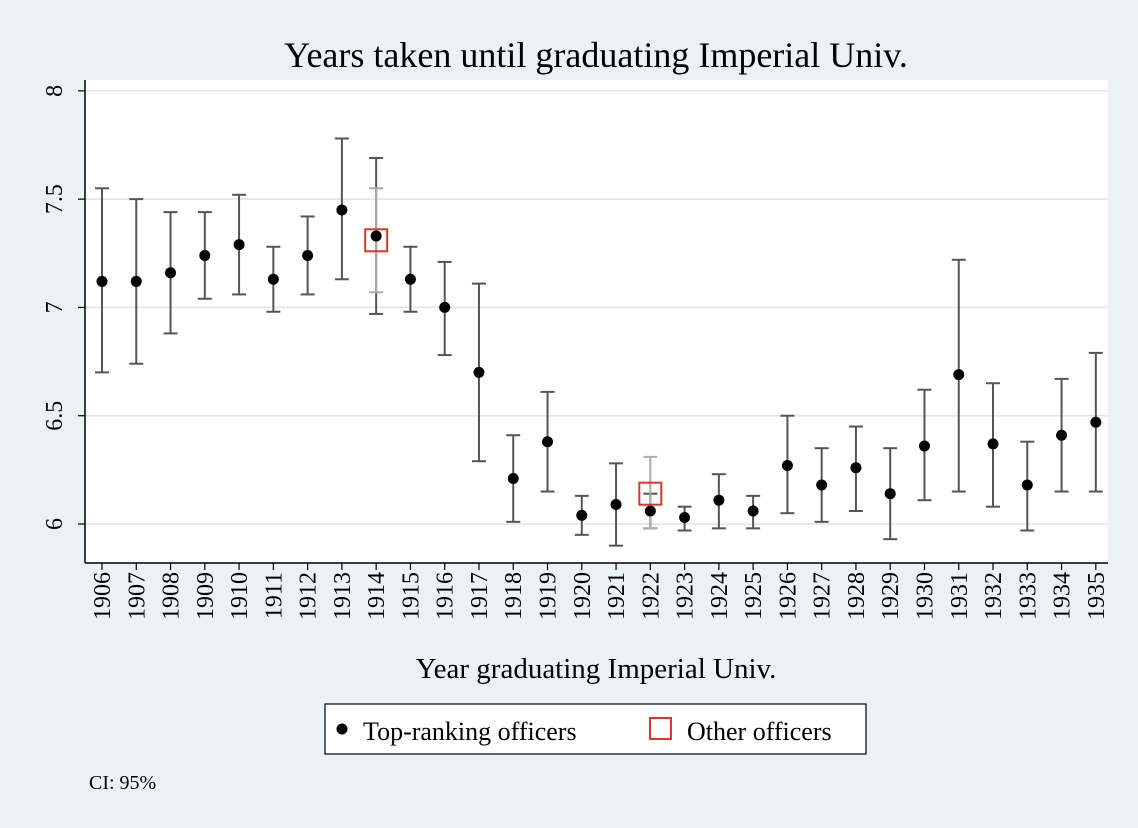  What do you see at coordinates (55, 524) in the screenshot?
I see `y-tick-label: 6` at bounding box center [55, 524].